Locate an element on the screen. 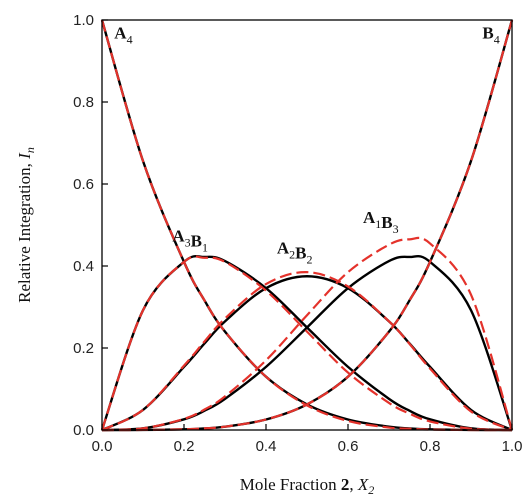 The height and width of the screenshot is (502, 527). y-tick-label: 0.4 is located at coordinates (83, 266).